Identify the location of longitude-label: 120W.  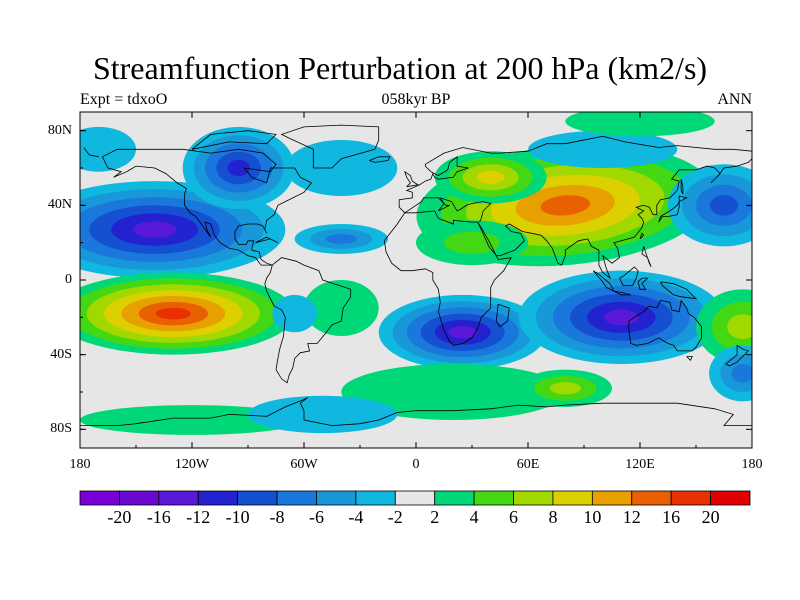
(192, 464).